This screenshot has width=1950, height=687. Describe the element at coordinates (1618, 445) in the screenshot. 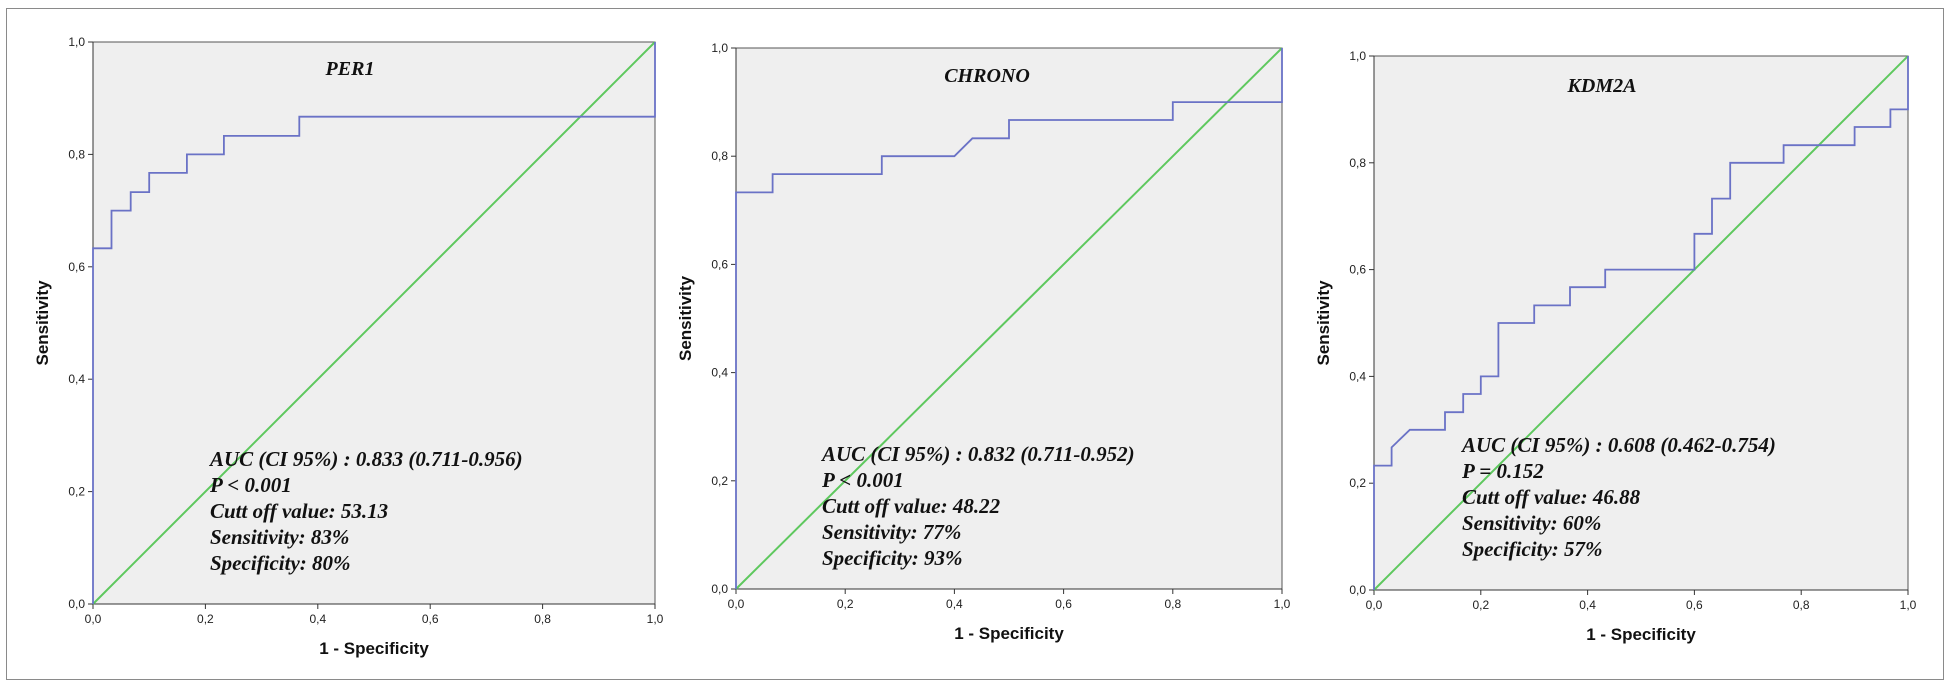

I see `stat-annotation: AUC (CI 95%) : 0.608 (0.462-0.754)` at that location.